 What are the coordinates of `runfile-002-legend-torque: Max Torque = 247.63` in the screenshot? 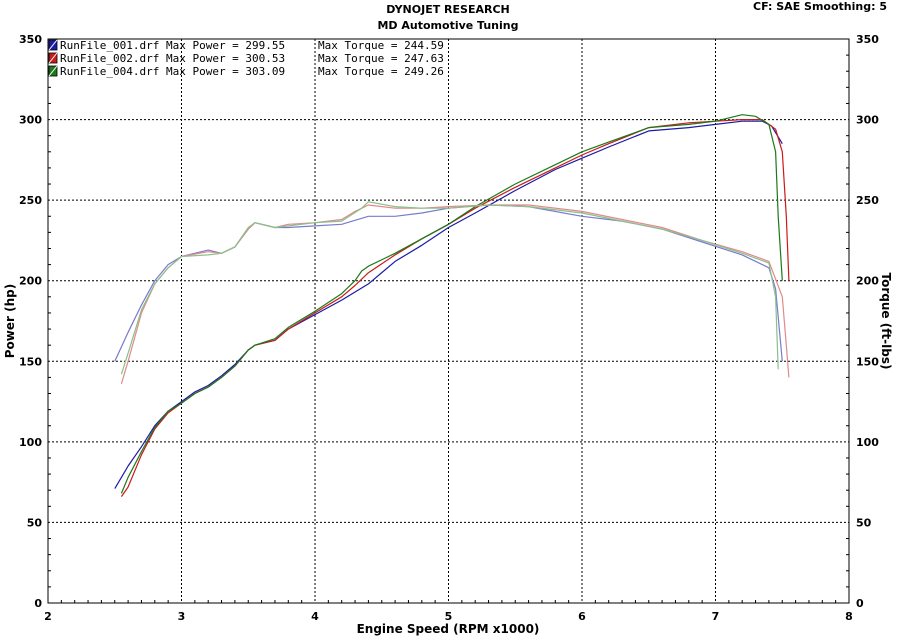 It's located at (381, 58).